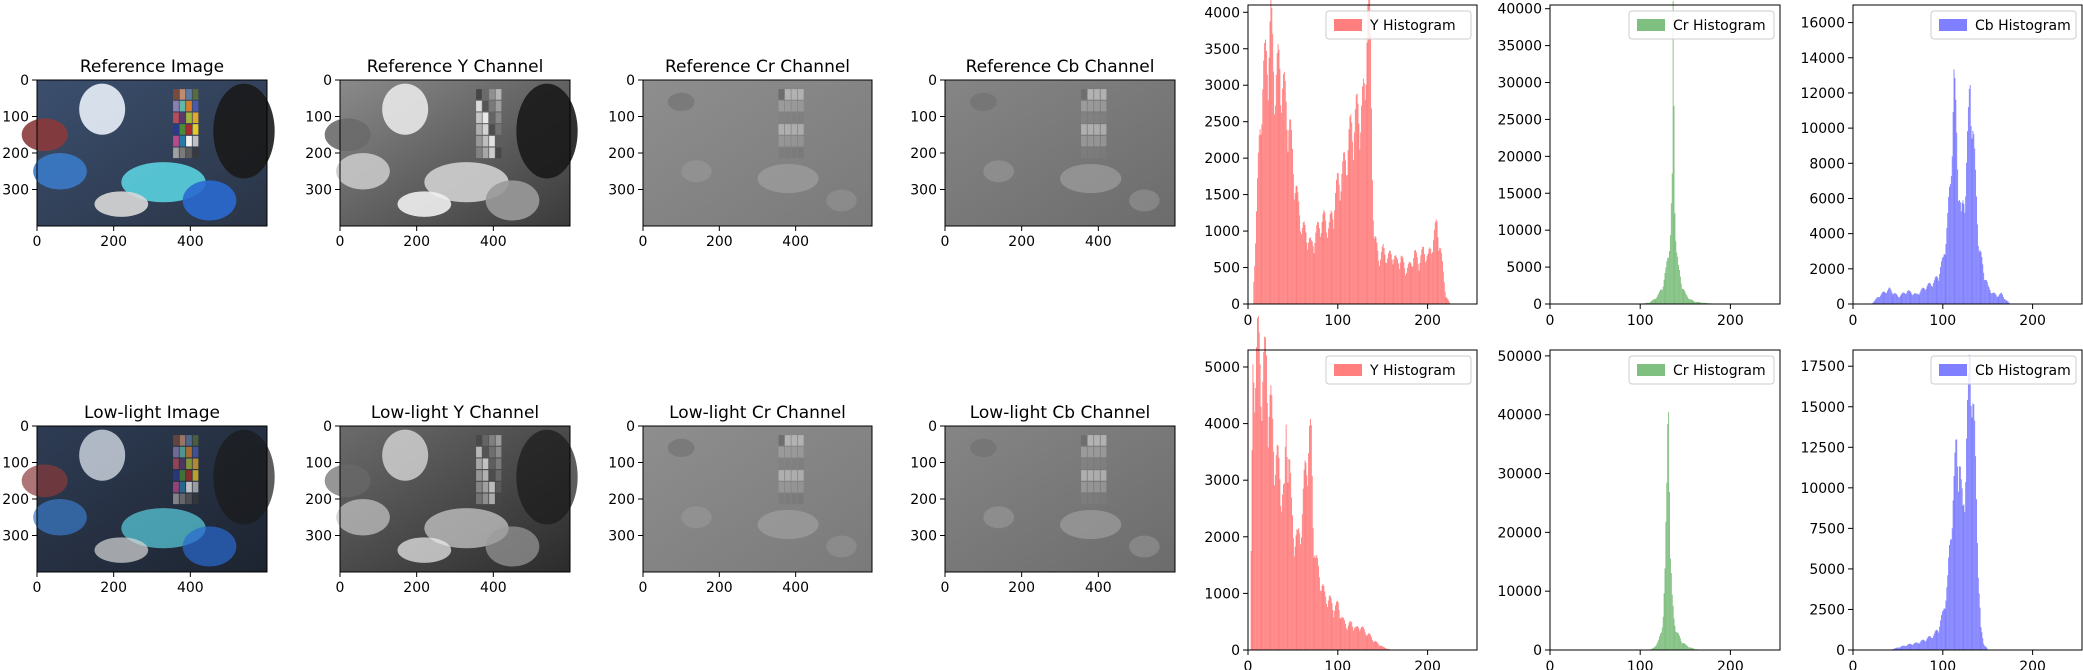 This screenshot has height=670, width=2083. I want to click on legend-box, so click(1701, 25).